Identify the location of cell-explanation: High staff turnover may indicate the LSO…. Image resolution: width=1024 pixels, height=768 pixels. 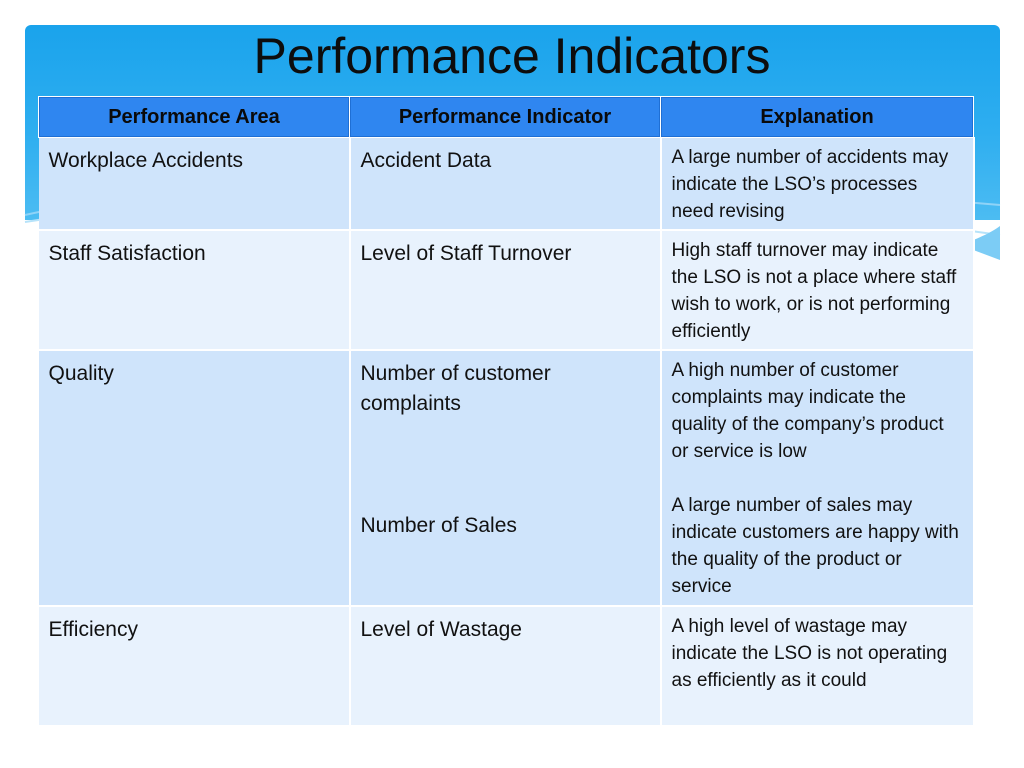
(817, 290).